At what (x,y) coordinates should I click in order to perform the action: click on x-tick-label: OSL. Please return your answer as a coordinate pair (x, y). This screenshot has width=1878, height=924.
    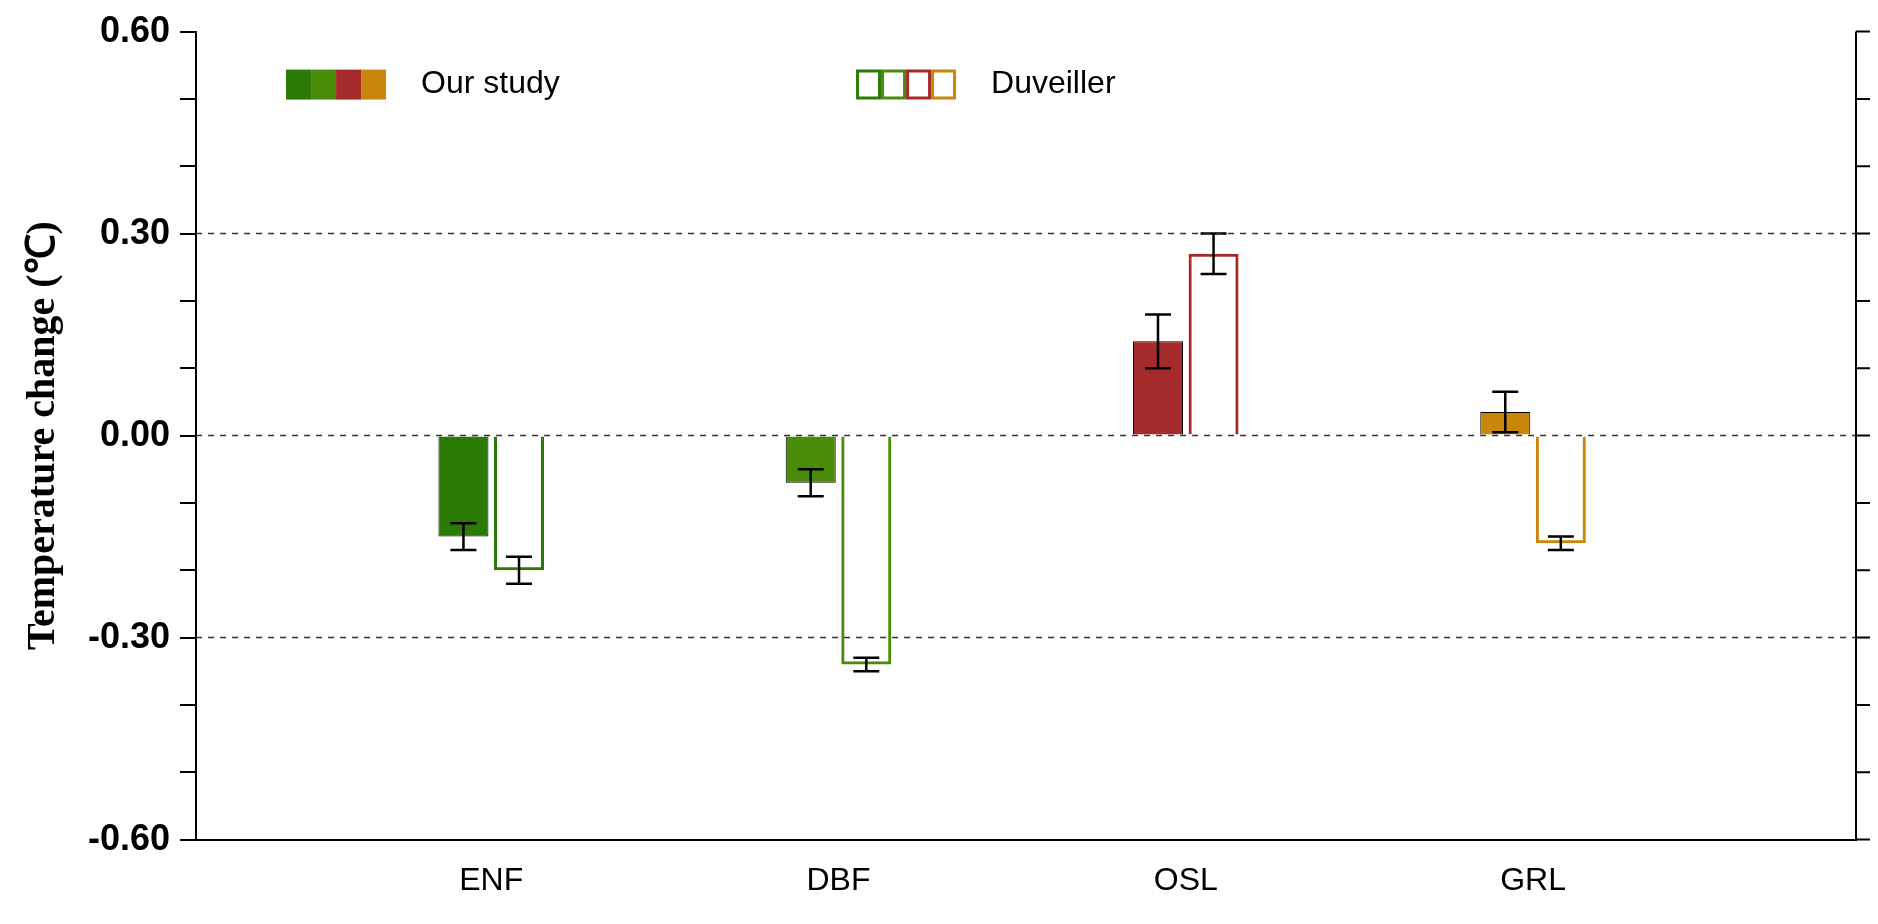
    Looking at the image, I should click on (1185, 878).